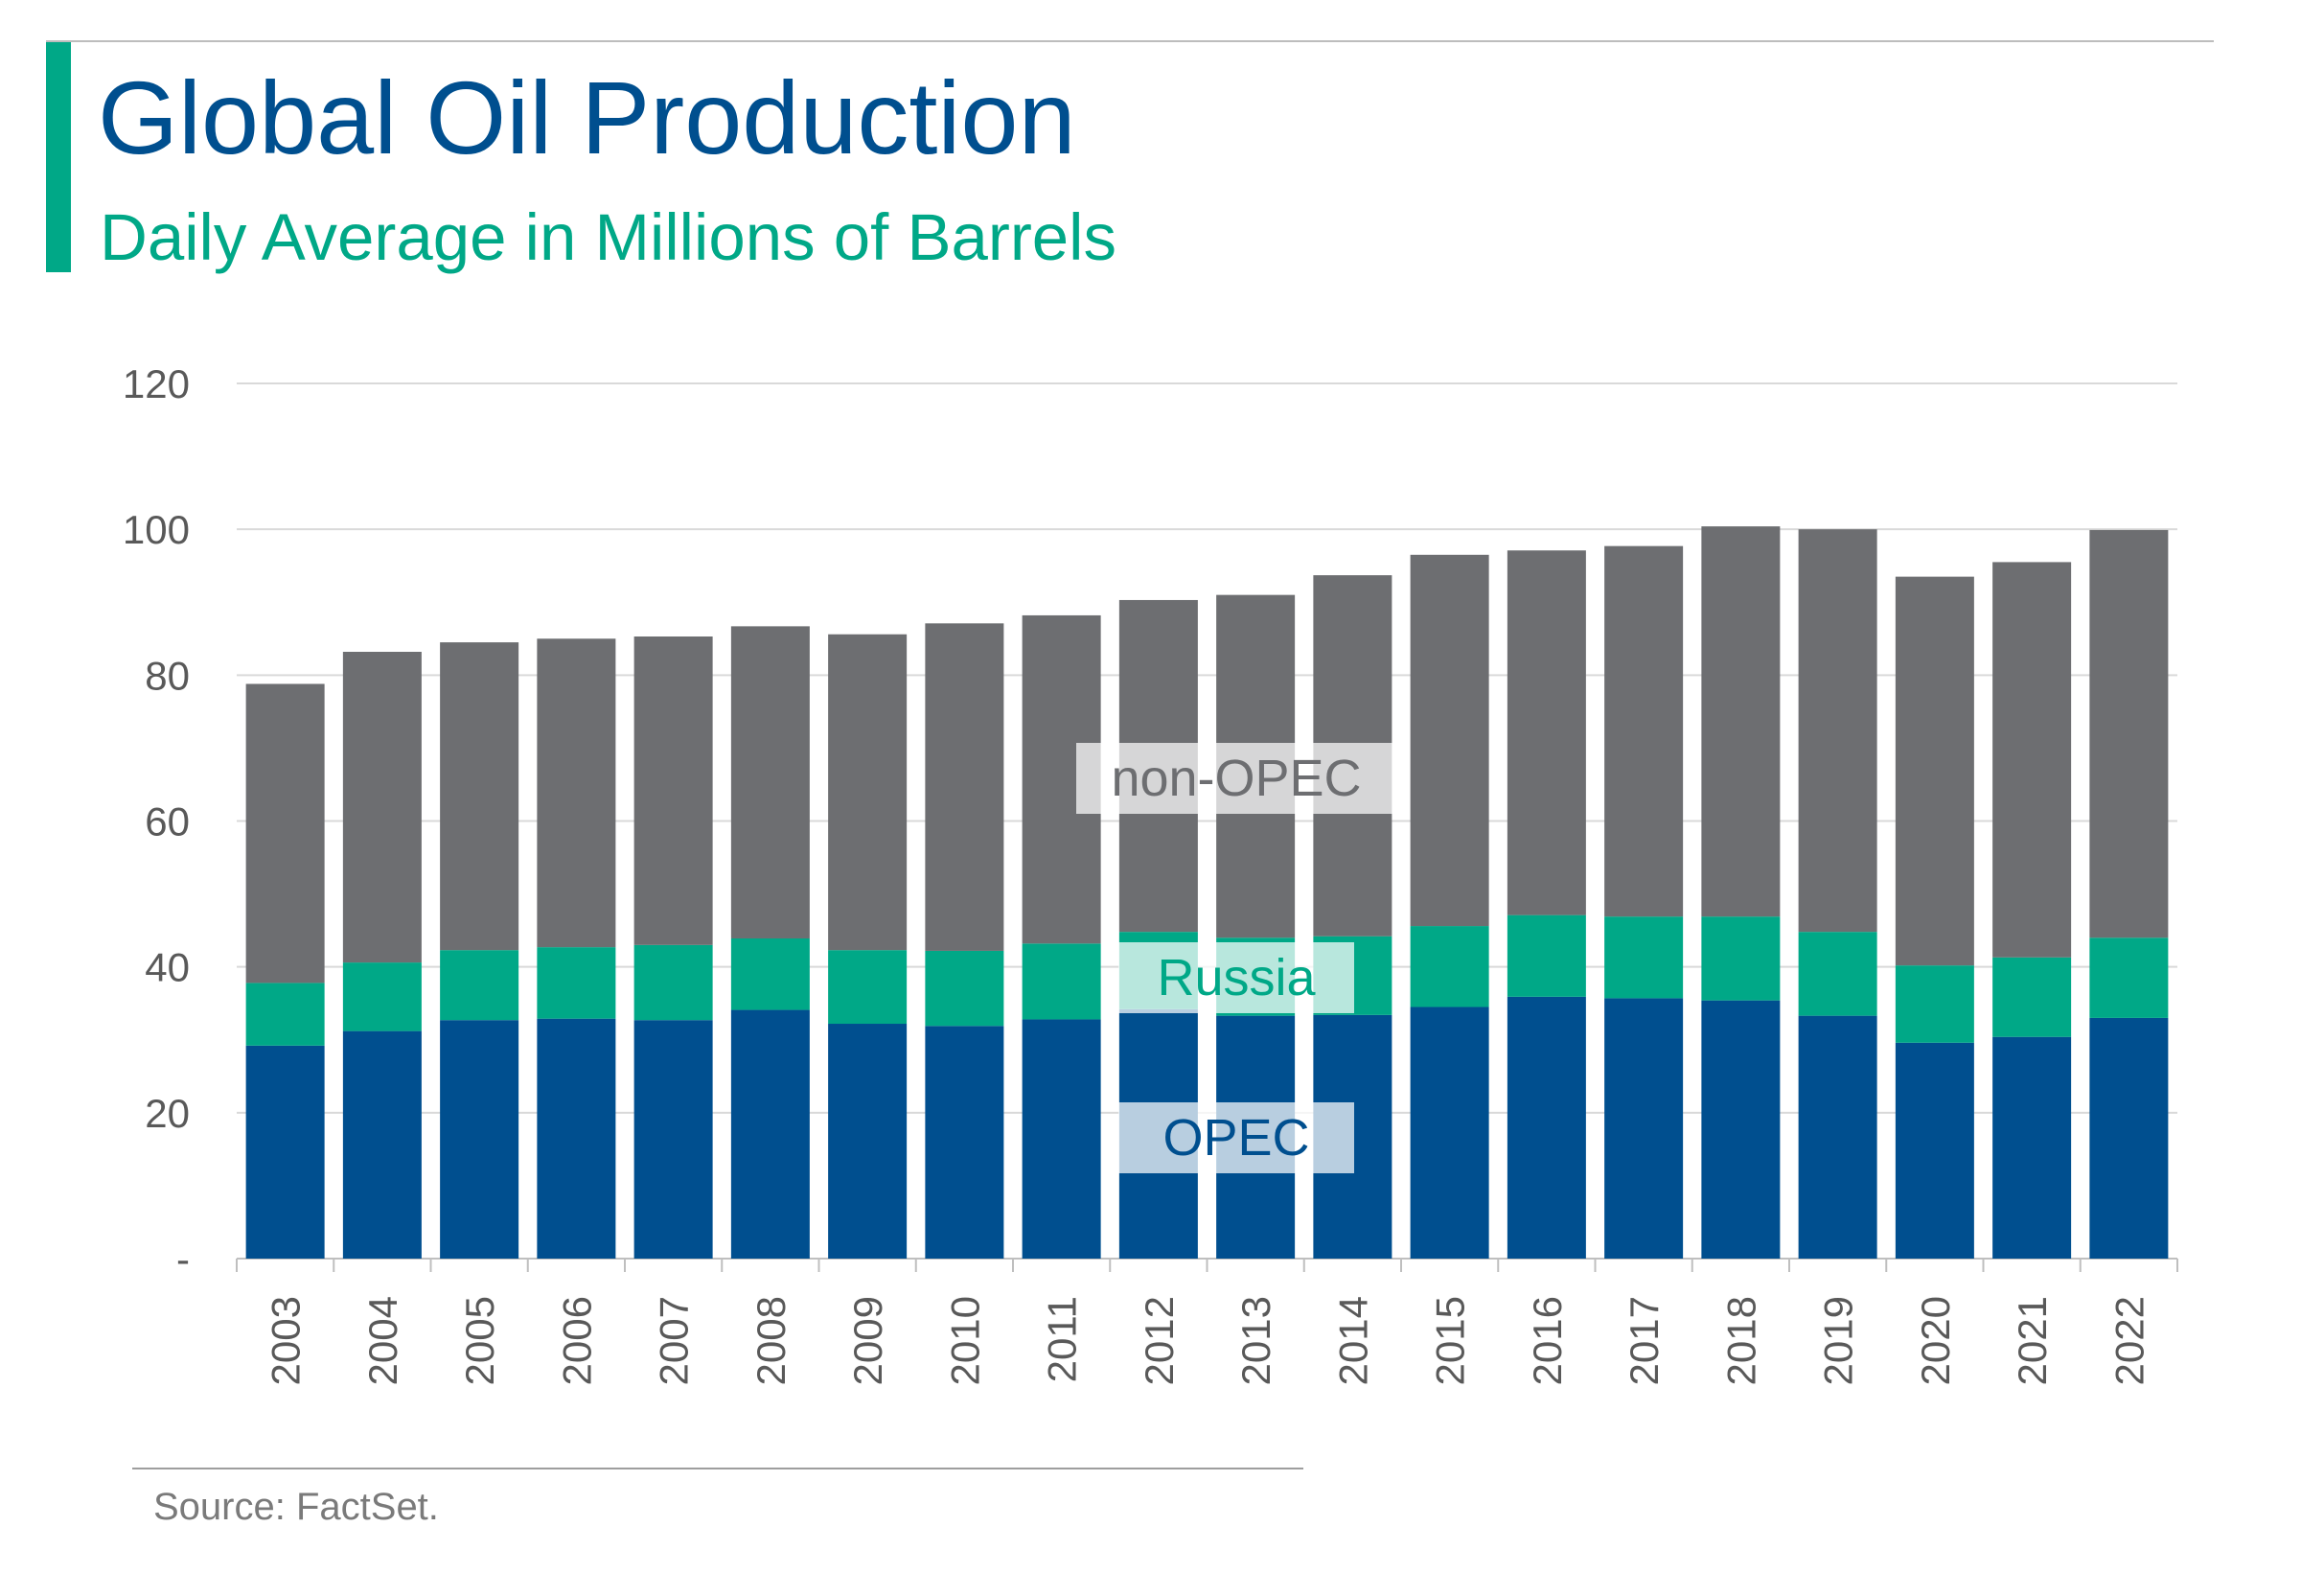 This screenshot has height=1573, width=2324. Describe the element at coordinates (674, 1340) in the screenshot. I see `x-tick-label: 2007` at that location.